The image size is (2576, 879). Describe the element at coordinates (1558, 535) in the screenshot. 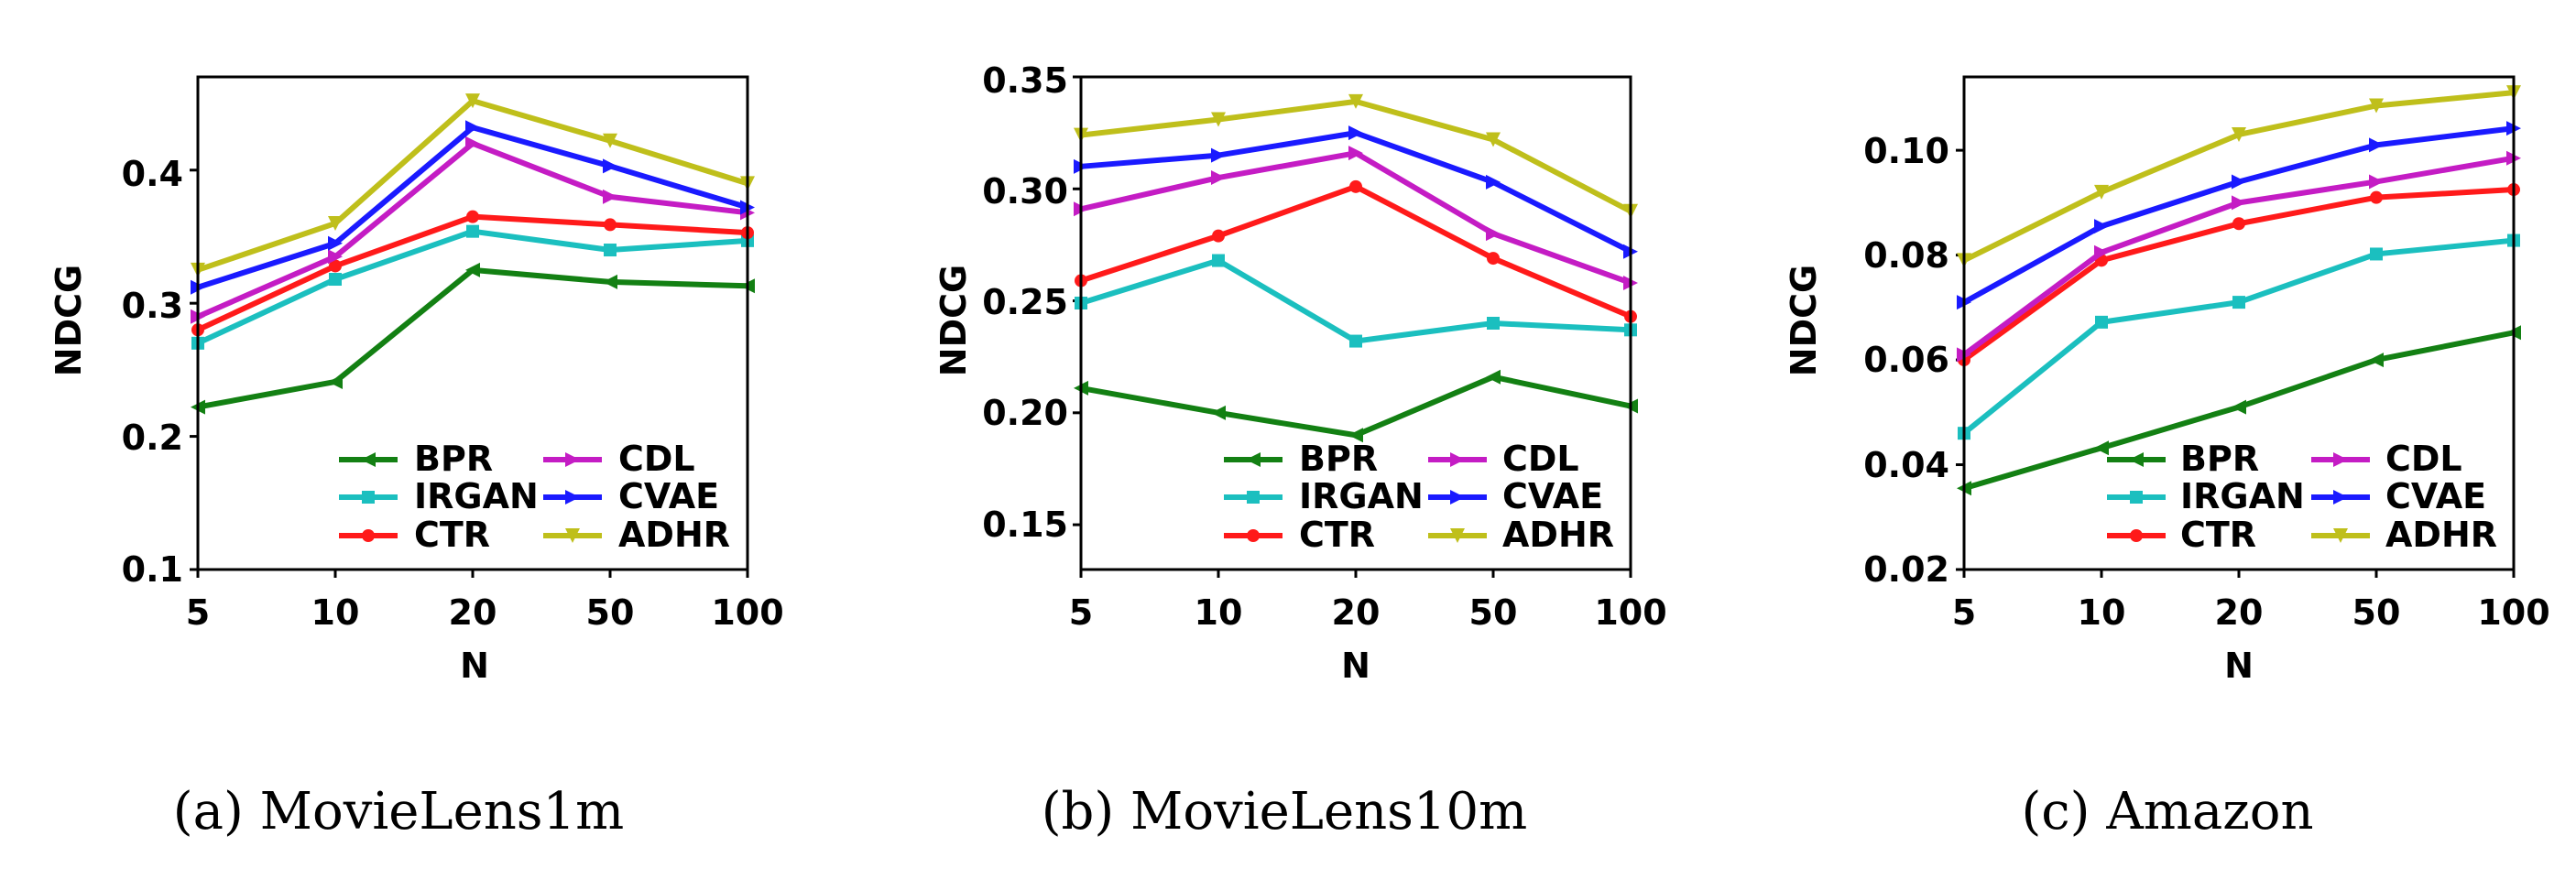

I see `legend-label: ADHR` at that location.